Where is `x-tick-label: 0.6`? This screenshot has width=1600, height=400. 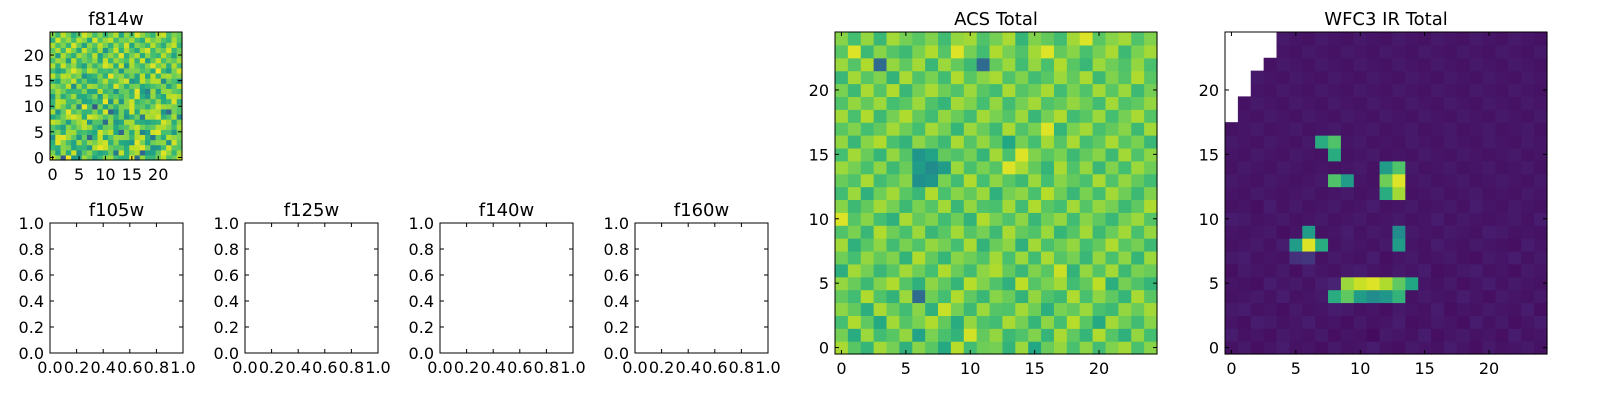 x-tick-label: 0.6 is located at coordinates (519, 367).